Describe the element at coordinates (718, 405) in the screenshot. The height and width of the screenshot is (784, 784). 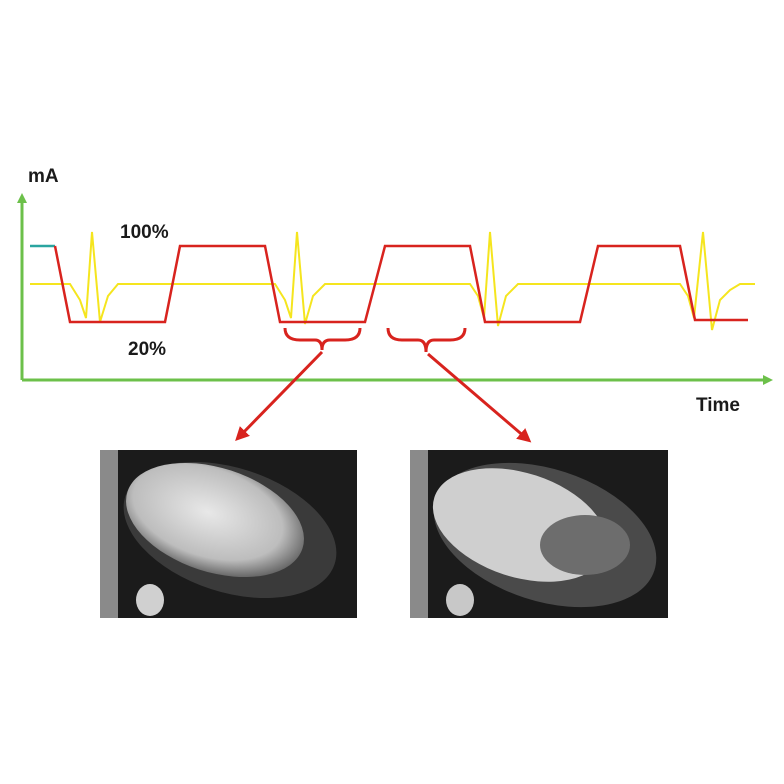
I see `x-axis-label: Time` at that location.